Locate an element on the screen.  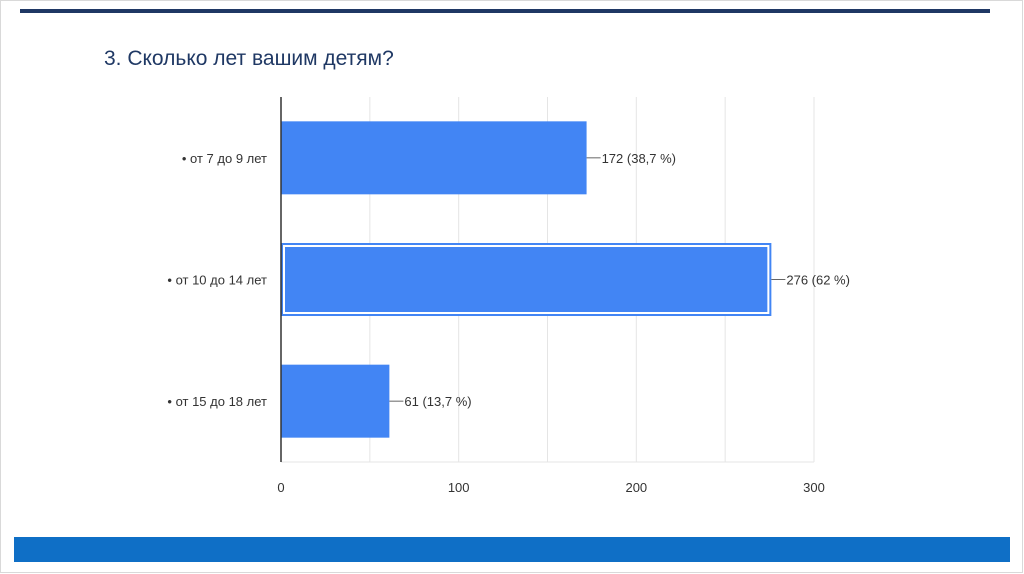
x-tick-label: 200 is located at coordinates (636, 487).